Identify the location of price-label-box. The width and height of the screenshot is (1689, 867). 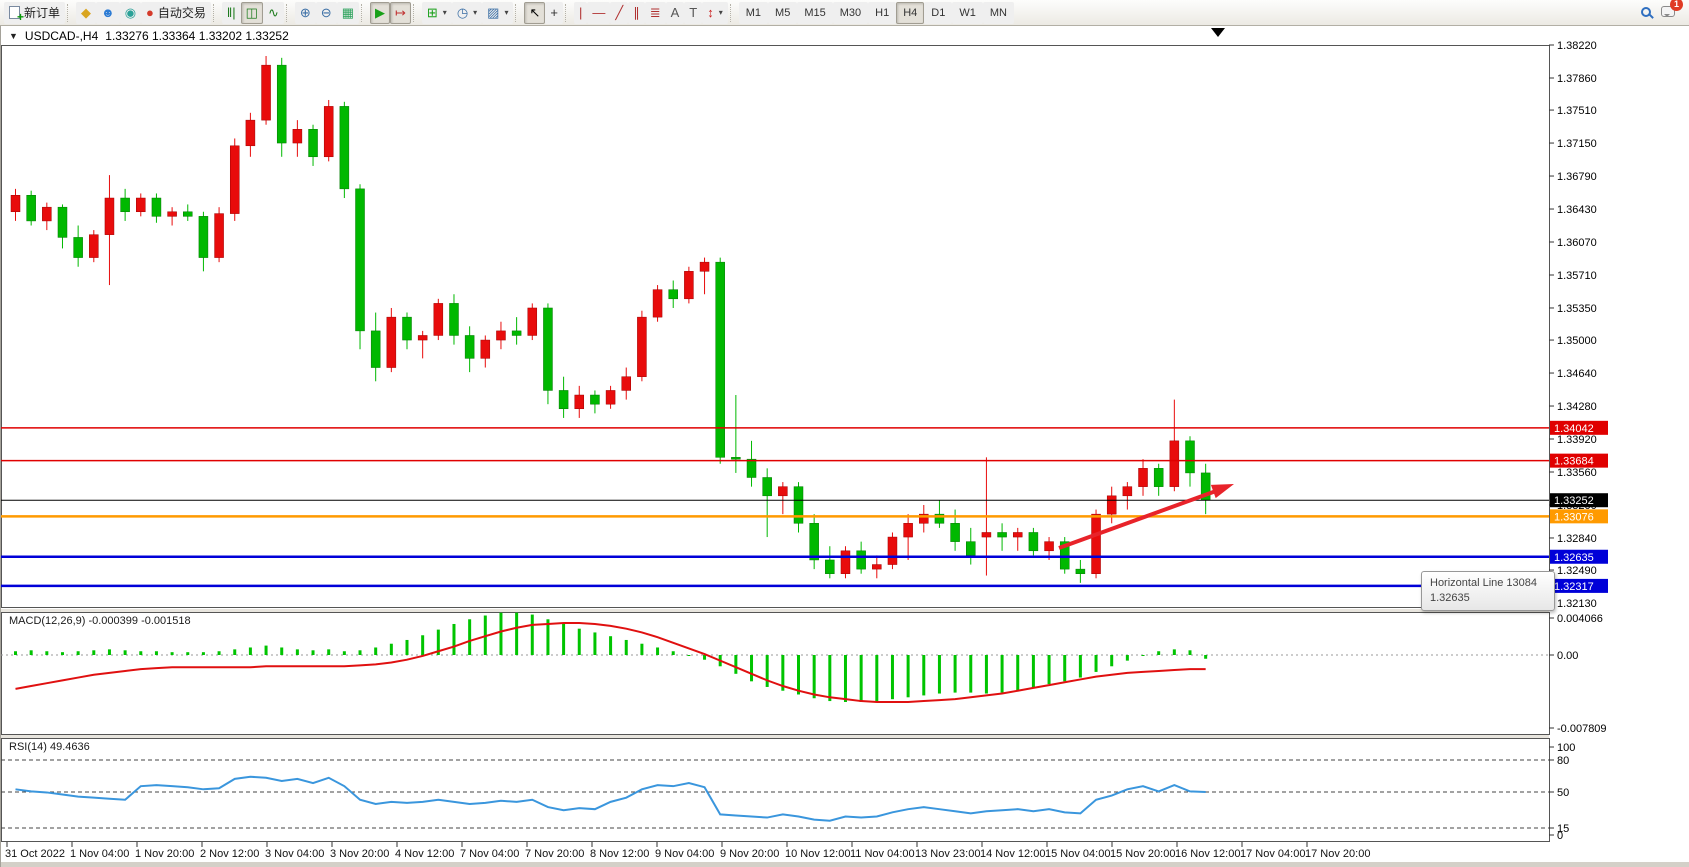
(1579, 500).